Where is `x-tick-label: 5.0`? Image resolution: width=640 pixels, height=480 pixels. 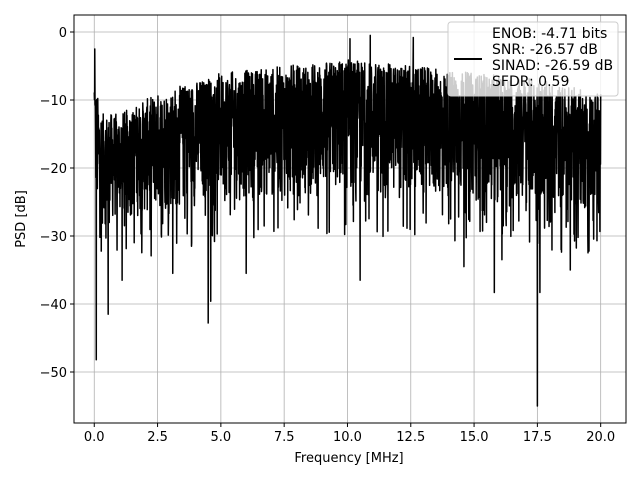 x-tick-label: 5.0 is located at coordinates (221, 437).